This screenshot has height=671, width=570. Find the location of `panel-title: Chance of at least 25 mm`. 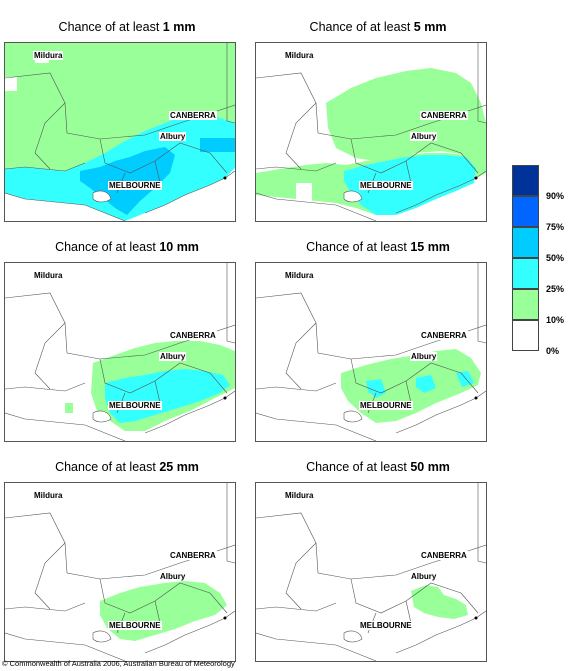

panel-title: Chance of at least 25 mm is located at coordinates (127, 467).